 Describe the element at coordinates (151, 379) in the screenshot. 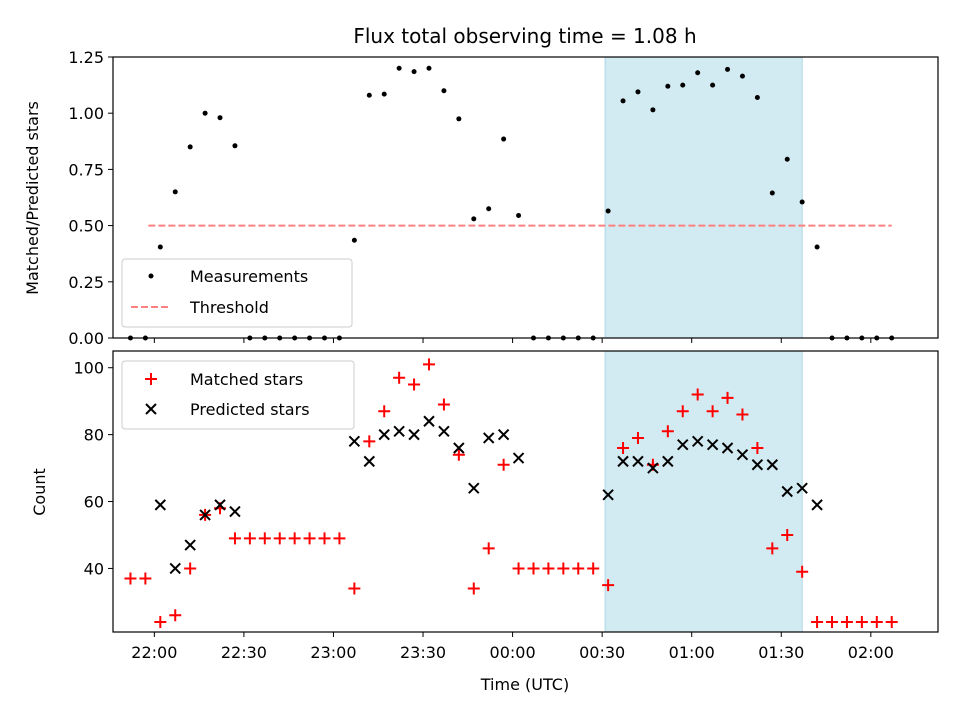

I see `legend-matched-marker` at that location.